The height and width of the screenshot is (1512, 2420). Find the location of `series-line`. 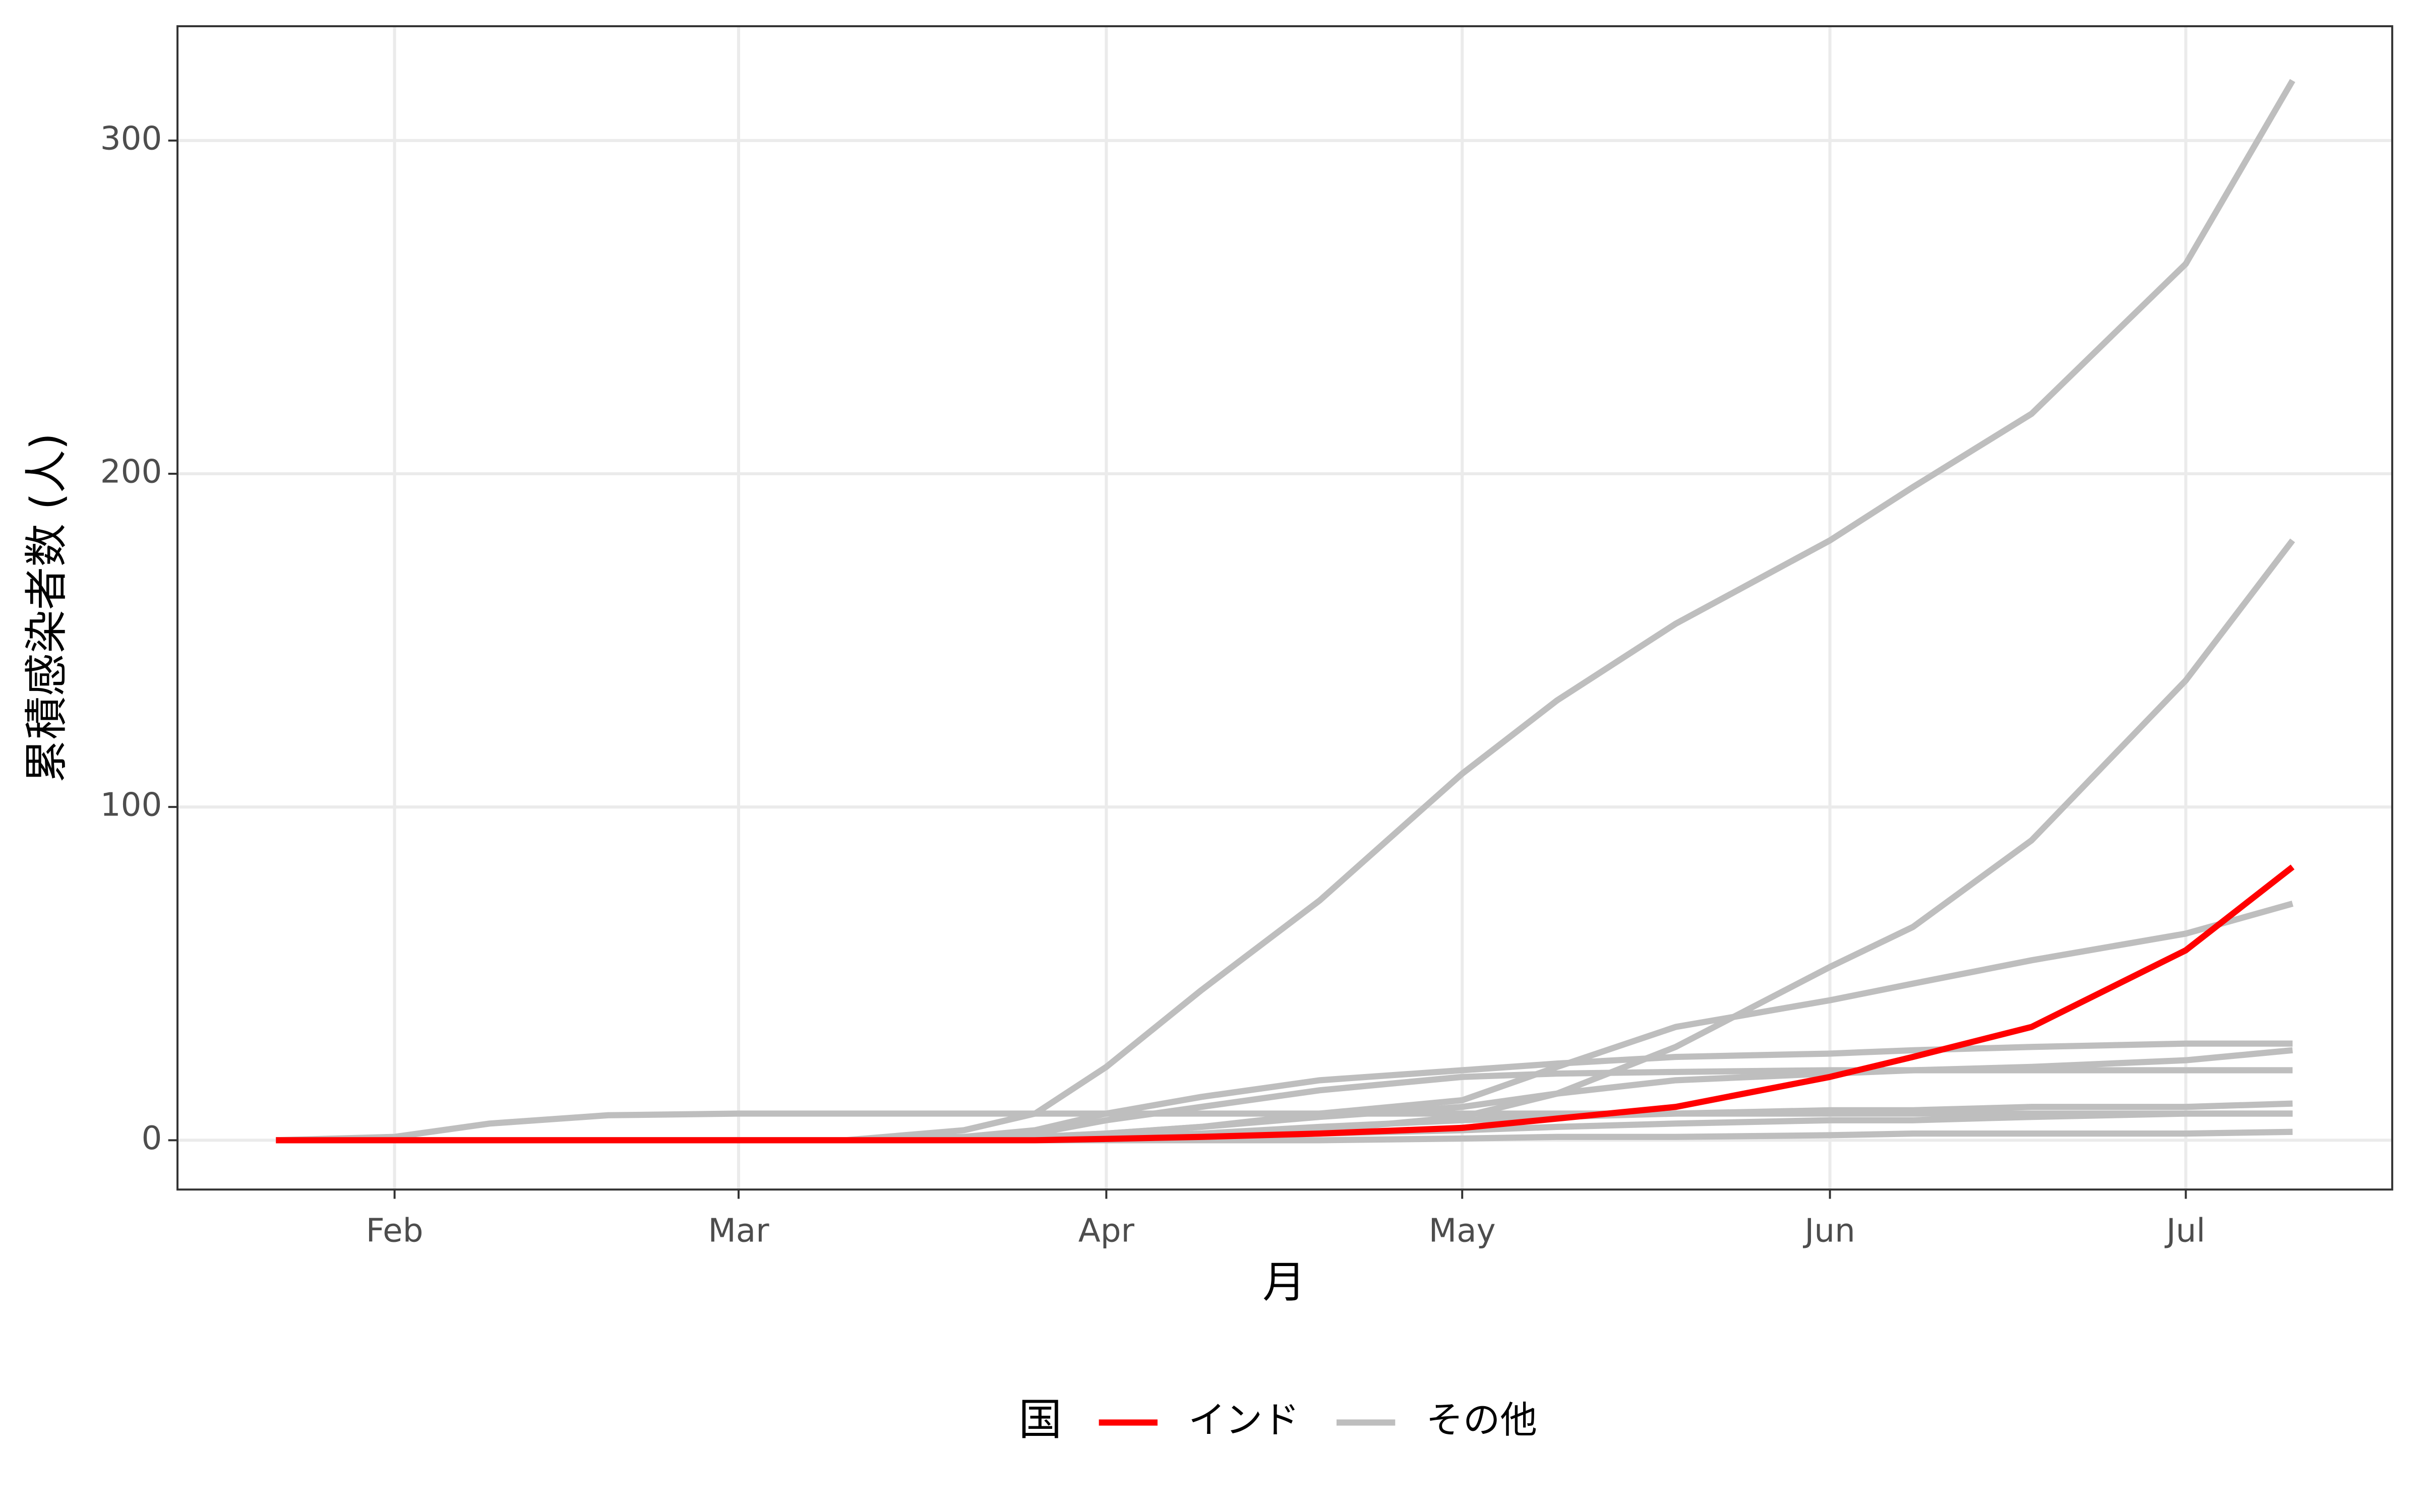

series-line is located at coordinates (1284, 1127).